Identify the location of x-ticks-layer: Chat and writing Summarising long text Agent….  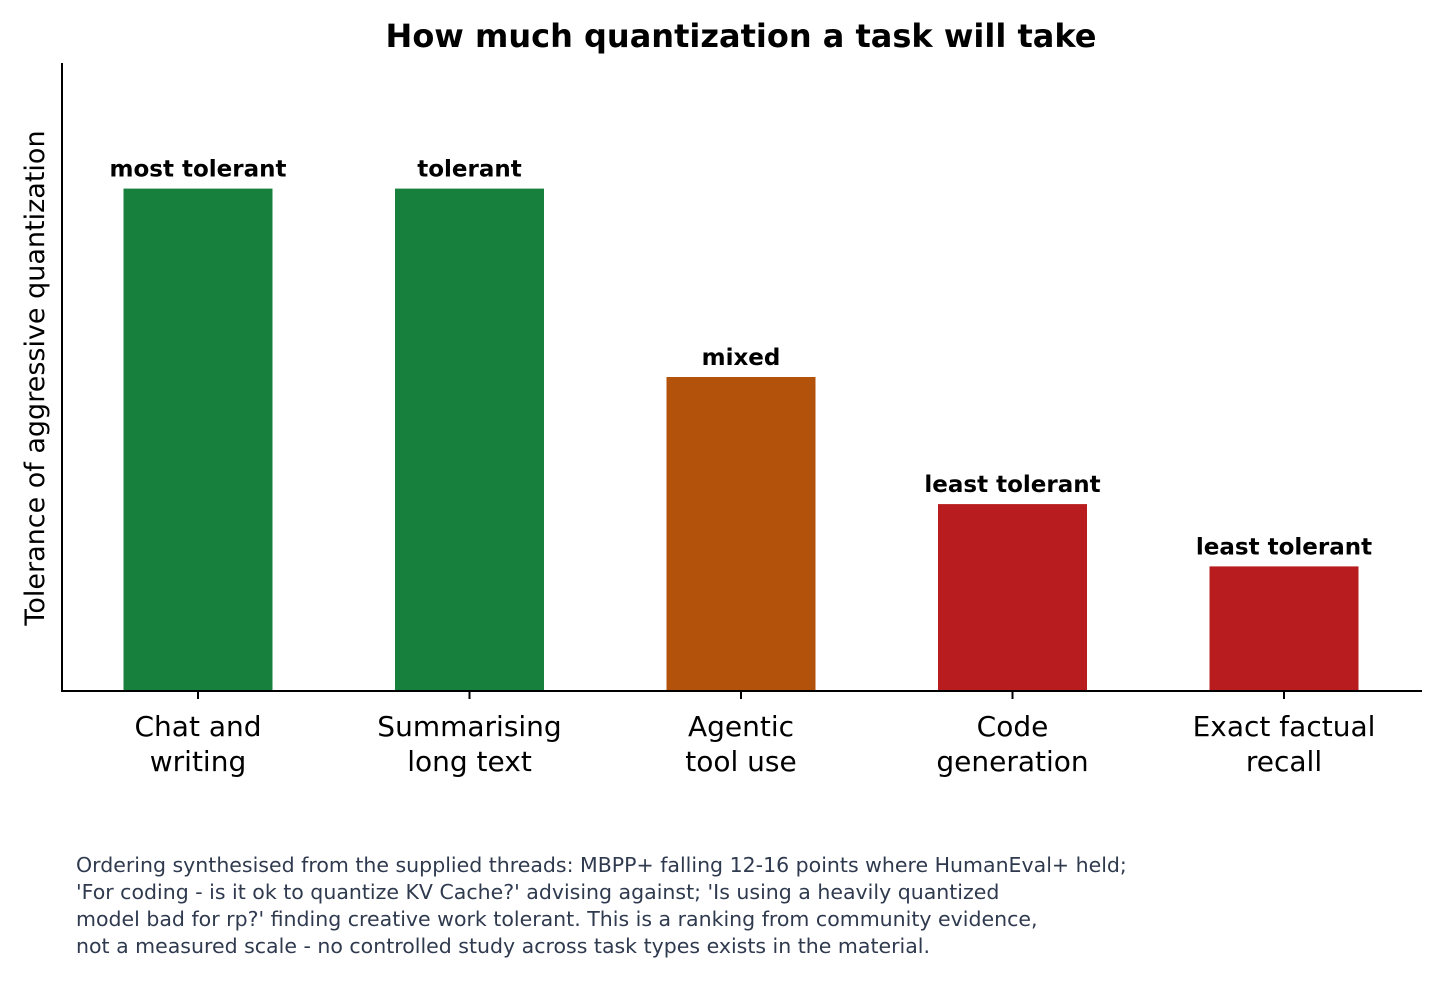
(754, 734).